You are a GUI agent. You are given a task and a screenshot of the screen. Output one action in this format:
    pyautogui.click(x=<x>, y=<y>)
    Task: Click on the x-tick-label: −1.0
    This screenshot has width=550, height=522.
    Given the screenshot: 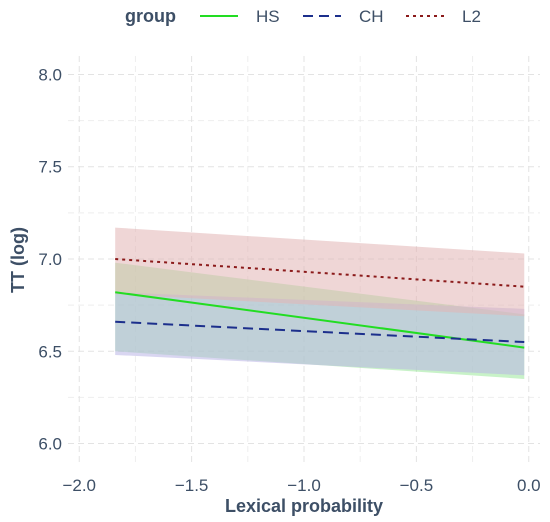 What is the action you would take?
    pyautogui.click(x=304, y=485)
    